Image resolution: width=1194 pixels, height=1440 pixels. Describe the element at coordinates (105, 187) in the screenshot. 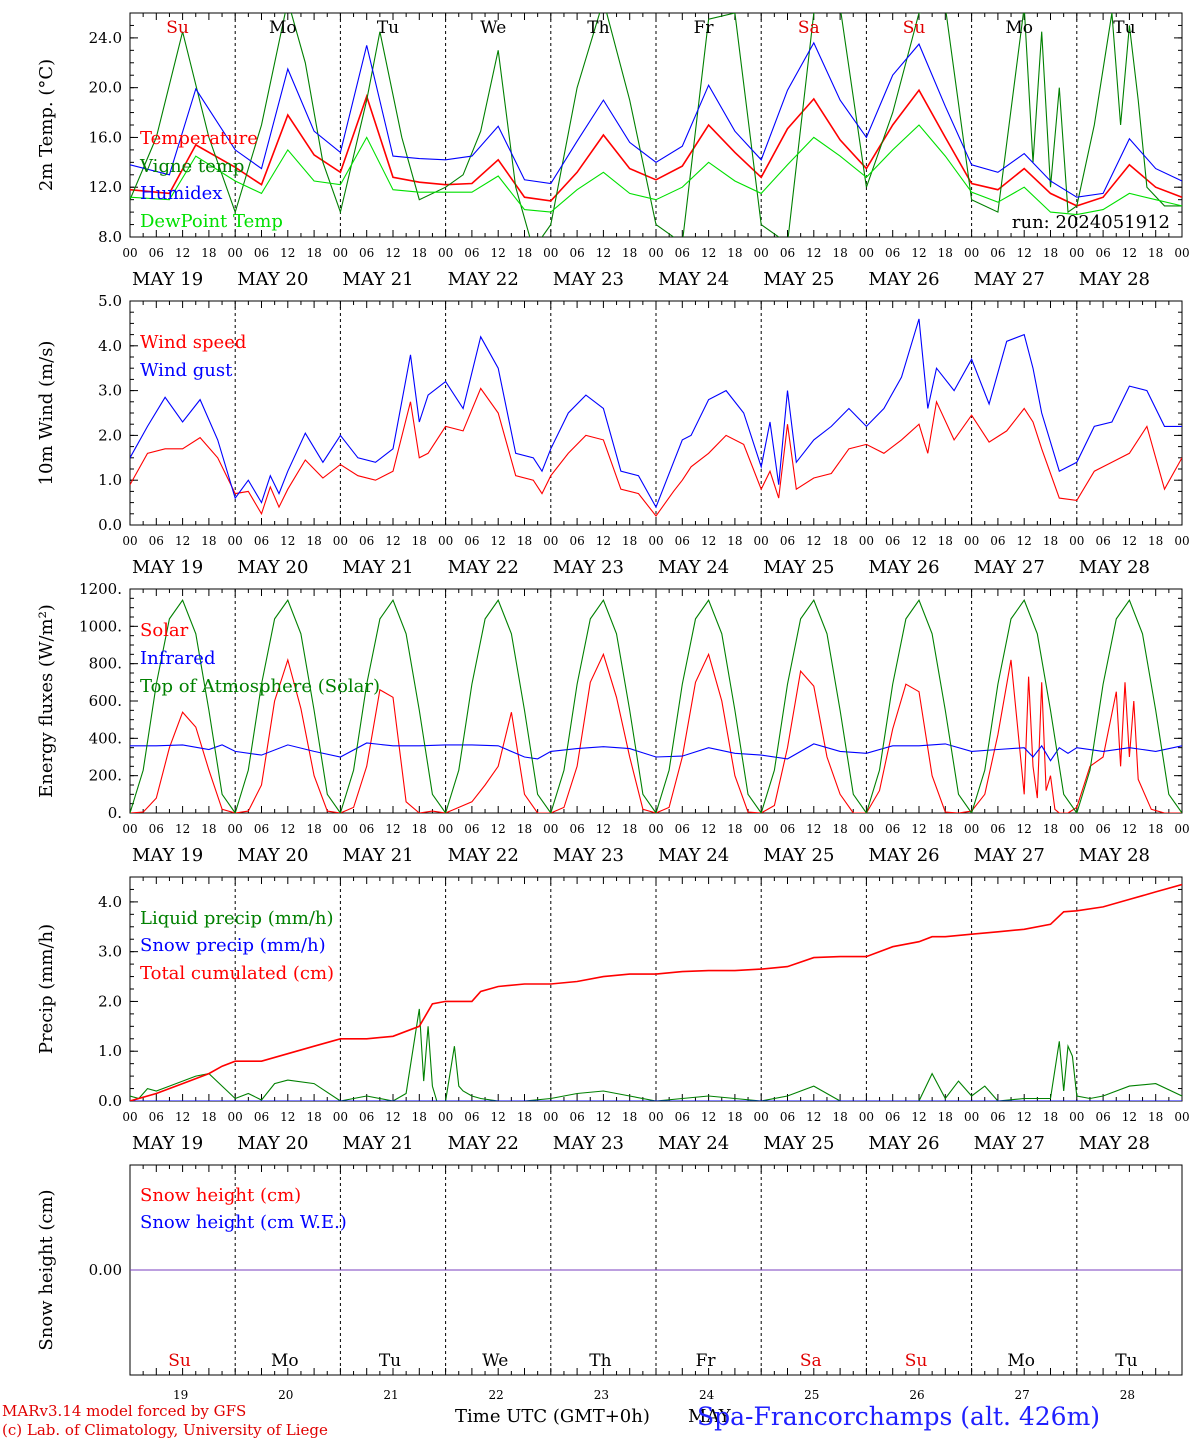

I see `y-tick-label: 12.0` at that location.